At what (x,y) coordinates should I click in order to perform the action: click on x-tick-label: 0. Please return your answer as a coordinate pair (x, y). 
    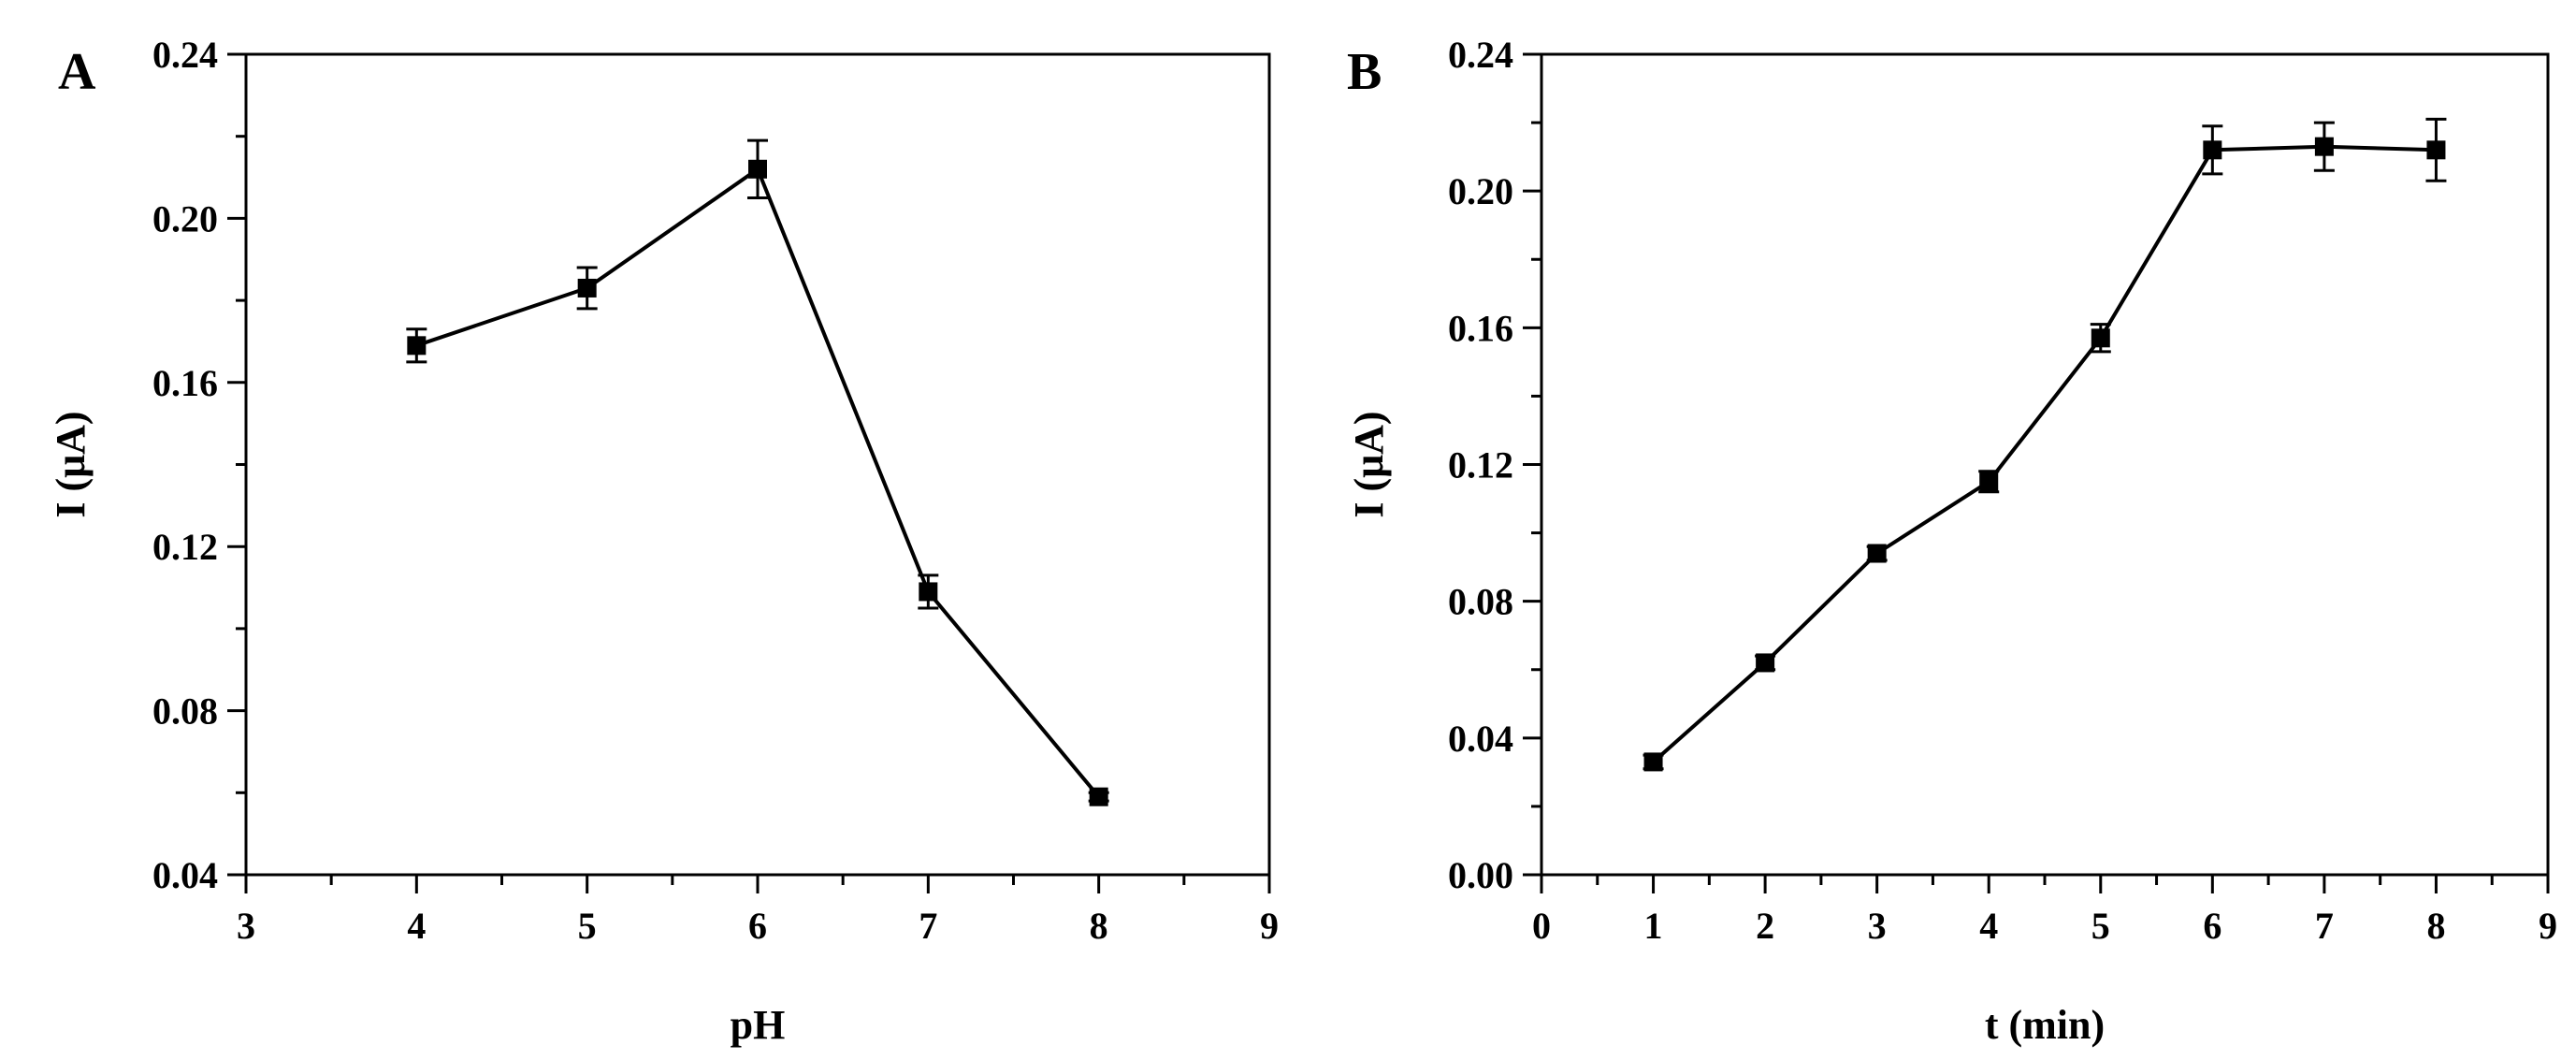
    Looking at the image, I should click on (1542, 926).